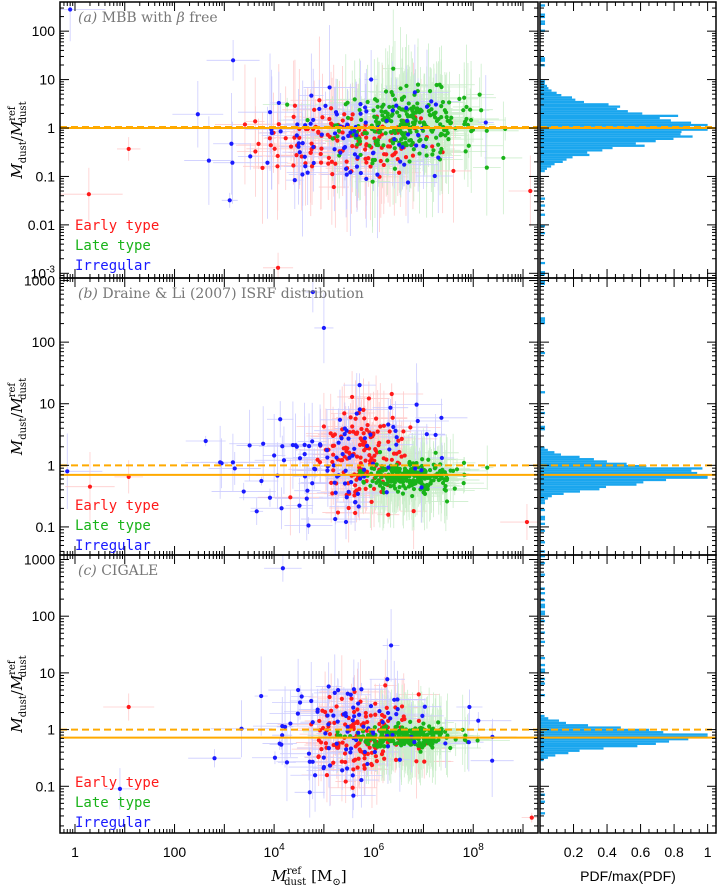 This screenshot has width=720, height=887. What do you see at coordinates (17, 415) in the screenshot?
I see `y-label-slash: /` at bounding box center [17, 415].